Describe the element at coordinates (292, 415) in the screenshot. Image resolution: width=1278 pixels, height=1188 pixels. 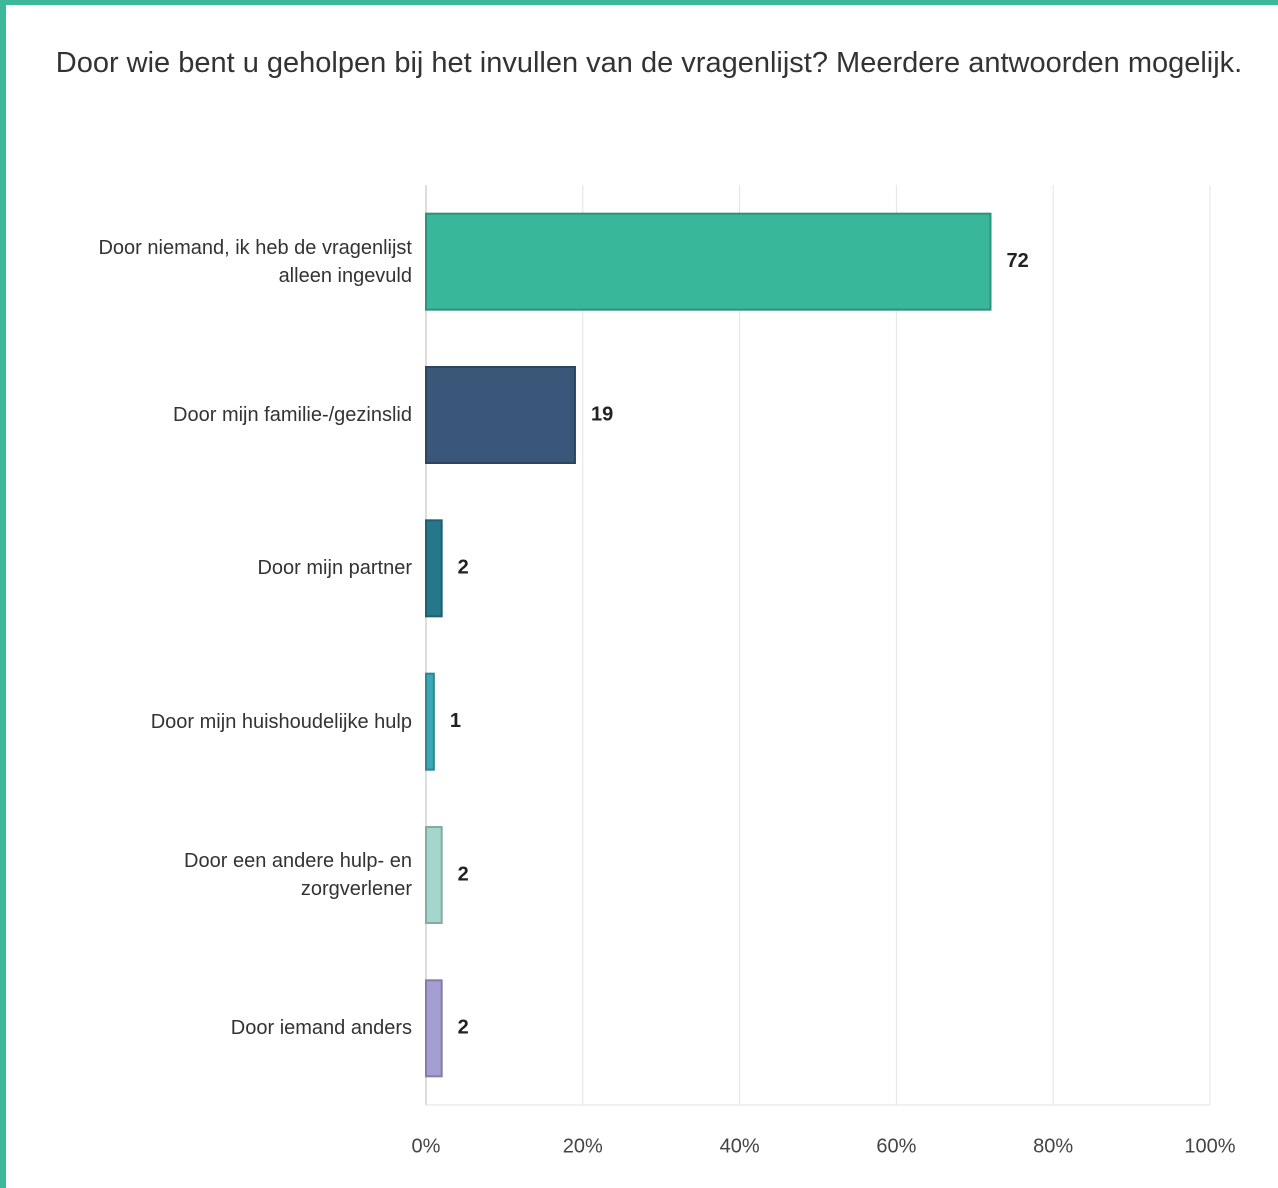
I see `y-tick-label: Door mijn familie-/gezinslid` at that location.